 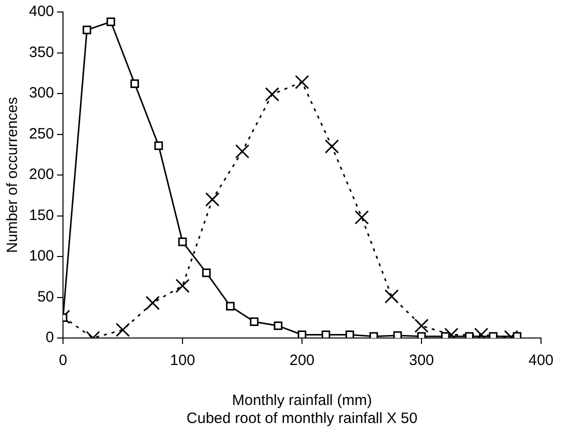 What do you see at coordinates (302, 419) in the screenshot?
I see `text: Cubed root of monthly rainfall X 50` at bounding box center [302, 419].